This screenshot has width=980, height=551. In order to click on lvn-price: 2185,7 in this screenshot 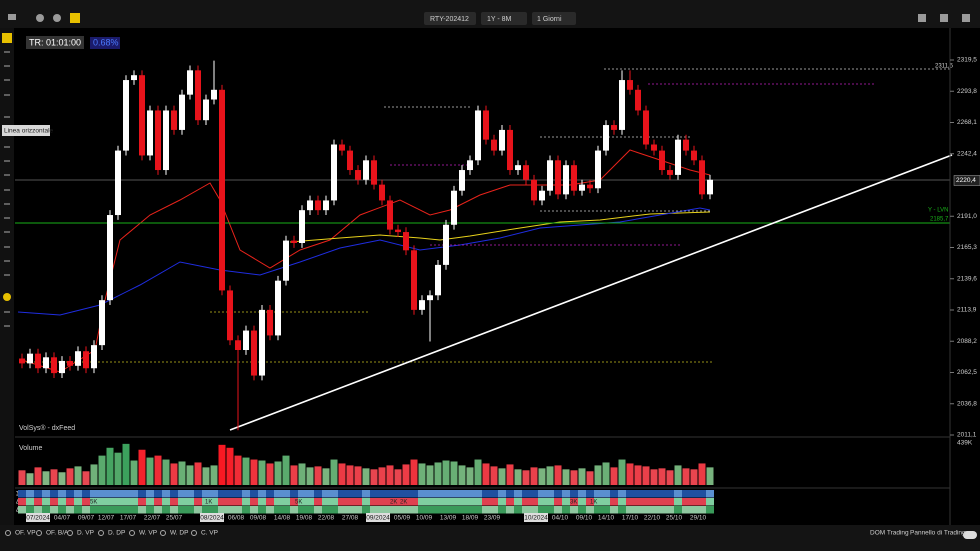, I will do `click(939, 220)`.